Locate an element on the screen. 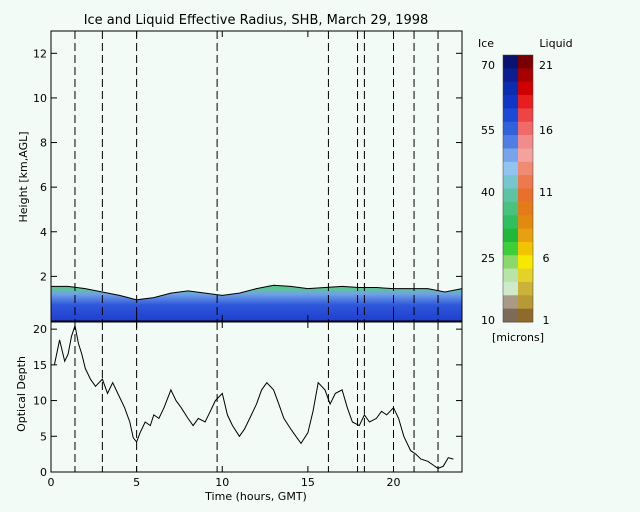 The width and height of the screenshot is (640, 512). colorbar-liquid-tick: 16 is located at coordinates (546, 130).